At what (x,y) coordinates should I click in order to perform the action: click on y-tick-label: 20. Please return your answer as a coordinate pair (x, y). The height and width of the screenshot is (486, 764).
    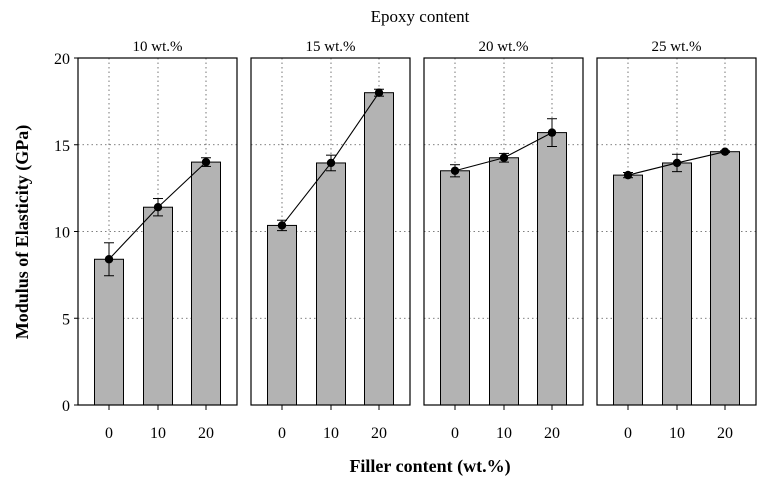
    Looking at the image, I should click on (62, 59).